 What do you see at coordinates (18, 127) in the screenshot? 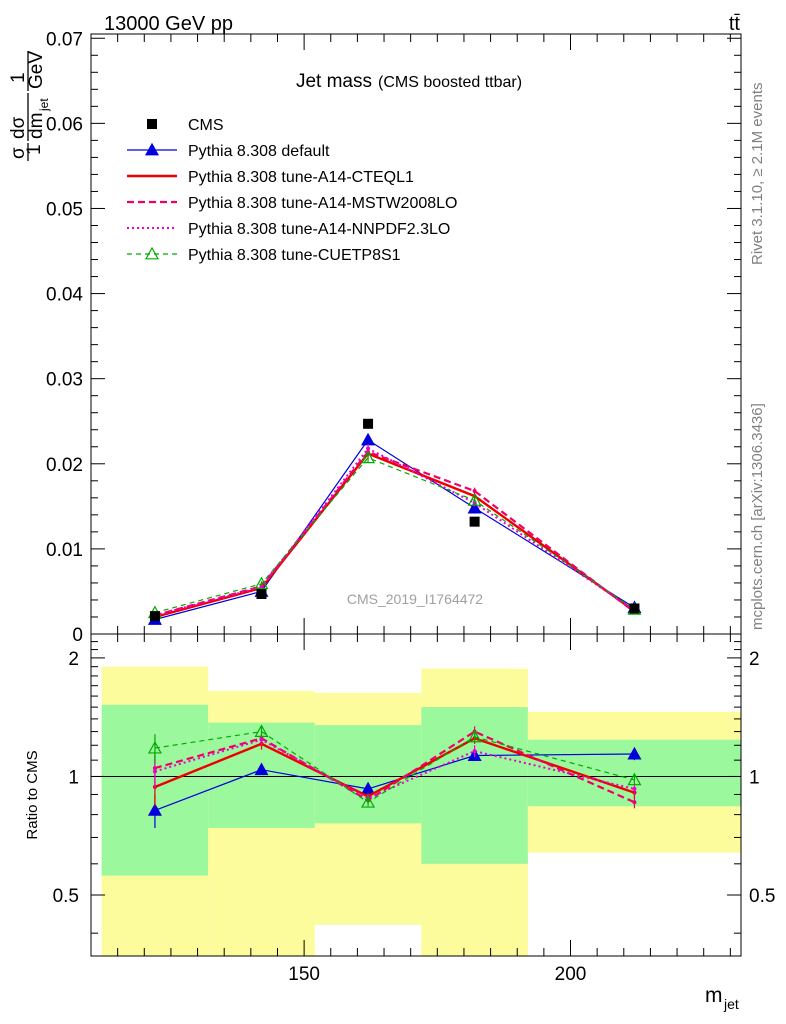
I see `svg-text: dσ` at bounding box center [18, 127].